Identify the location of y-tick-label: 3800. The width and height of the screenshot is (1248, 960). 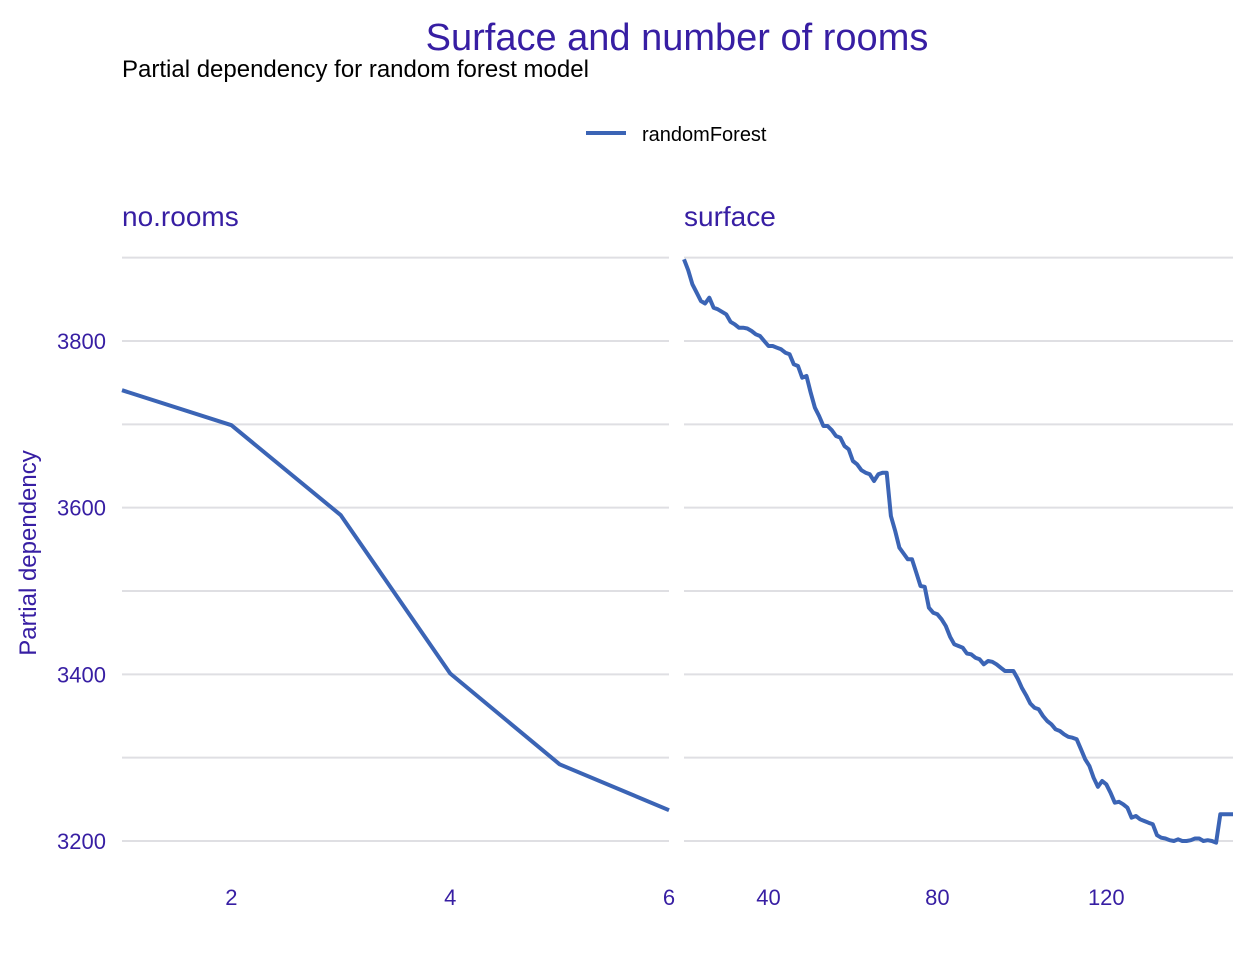
(81, 341).